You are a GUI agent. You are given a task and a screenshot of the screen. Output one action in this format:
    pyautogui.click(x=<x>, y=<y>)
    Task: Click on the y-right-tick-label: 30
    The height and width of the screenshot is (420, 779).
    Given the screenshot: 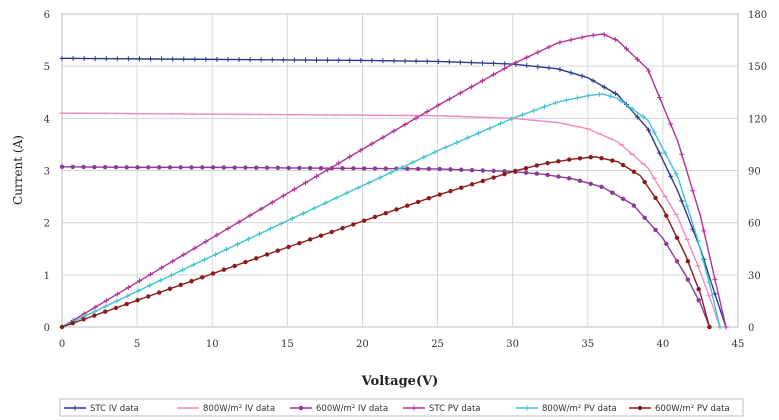 What is the action you would take?
    pyautogui.click(x=754, y=276)
    